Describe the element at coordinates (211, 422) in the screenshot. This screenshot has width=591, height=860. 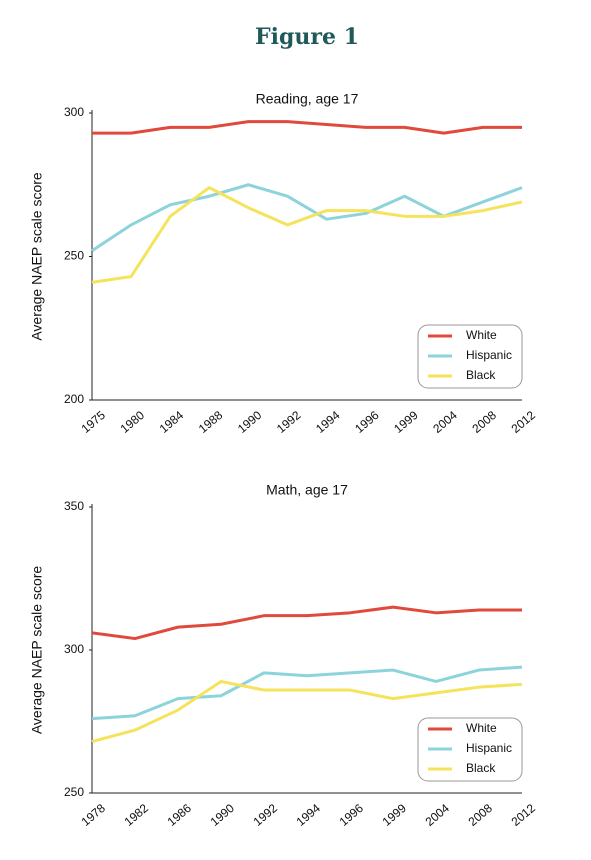
I see `x-tick-label: 1988` at that location.